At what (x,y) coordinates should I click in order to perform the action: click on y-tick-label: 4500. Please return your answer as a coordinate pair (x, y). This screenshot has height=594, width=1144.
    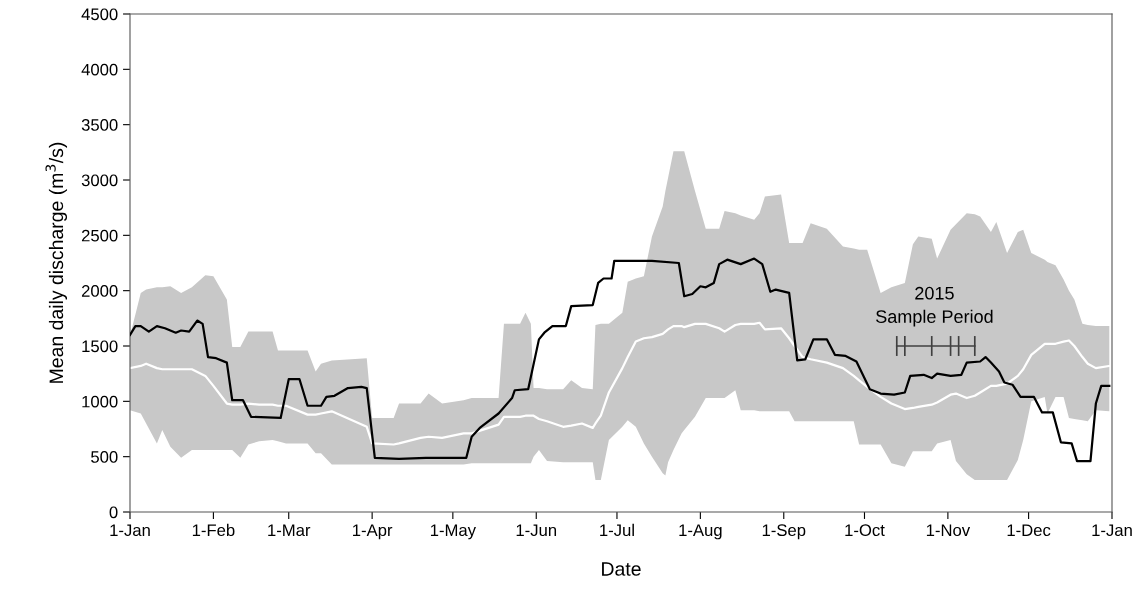
    Looking at the image, I should click on (99, 14).